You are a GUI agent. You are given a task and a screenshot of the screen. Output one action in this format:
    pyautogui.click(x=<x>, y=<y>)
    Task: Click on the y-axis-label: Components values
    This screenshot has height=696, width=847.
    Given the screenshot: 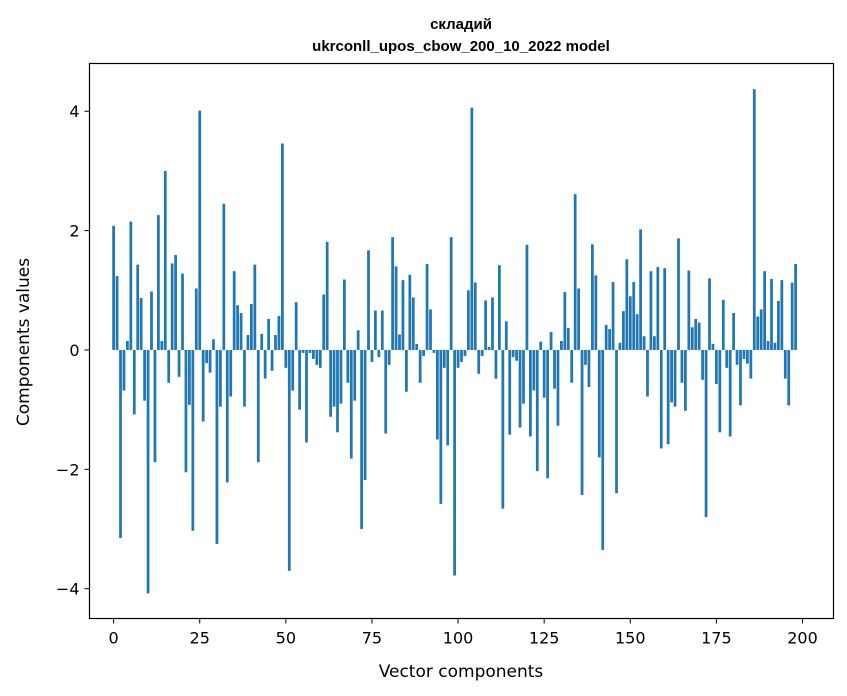 What is the action you would take?
    pyautogui.click(x=24, y=342)
    